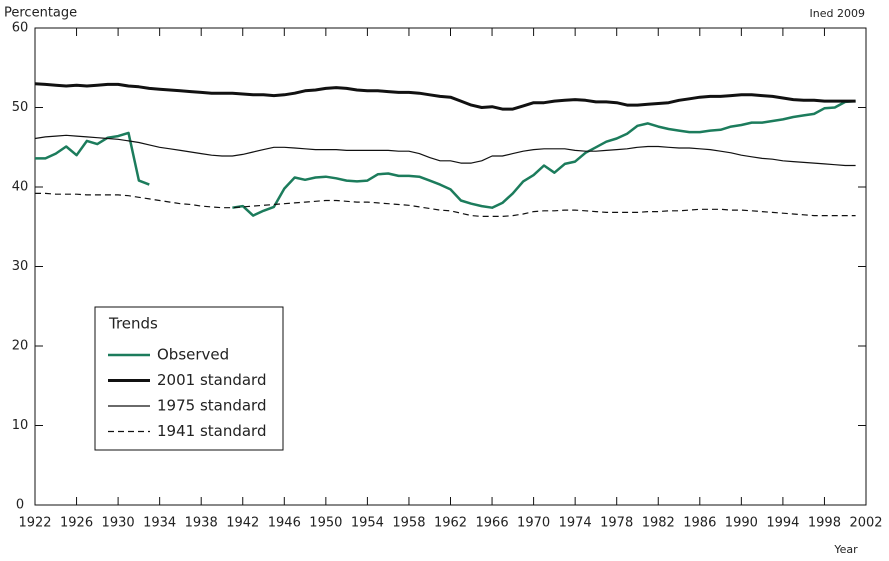  What do you see at coordinates (201, 523) in the screenshot?
I see `x-tick-label: 1938` at bounding box center [201, 523].